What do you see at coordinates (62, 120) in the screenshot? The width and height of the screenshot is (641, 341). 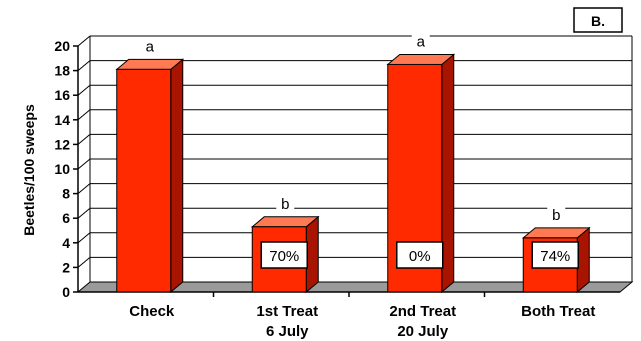 I see `y-tick-label: 14` at bounding box center [62, 120].